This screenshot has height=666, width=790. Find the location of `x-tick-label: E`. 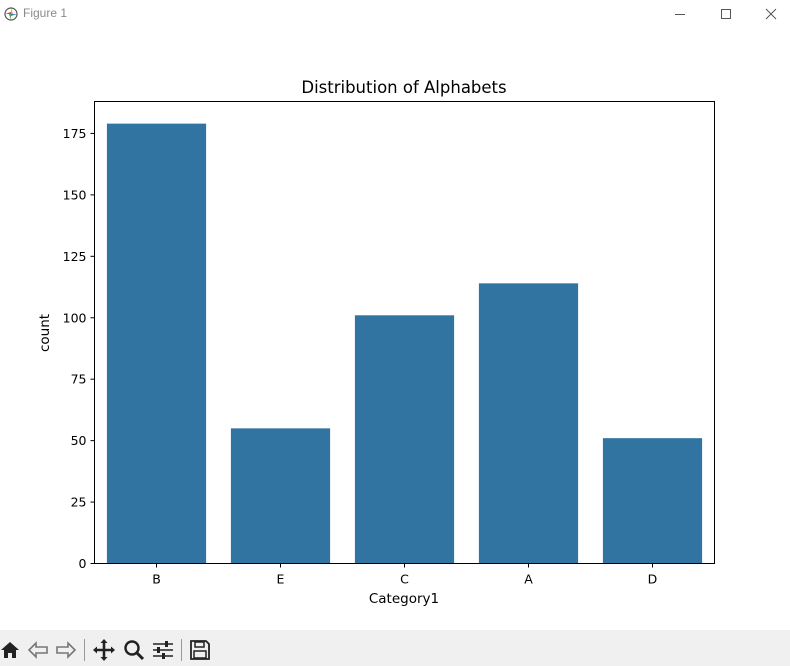

x-tick-label: E is located at coordinates (281, 579).